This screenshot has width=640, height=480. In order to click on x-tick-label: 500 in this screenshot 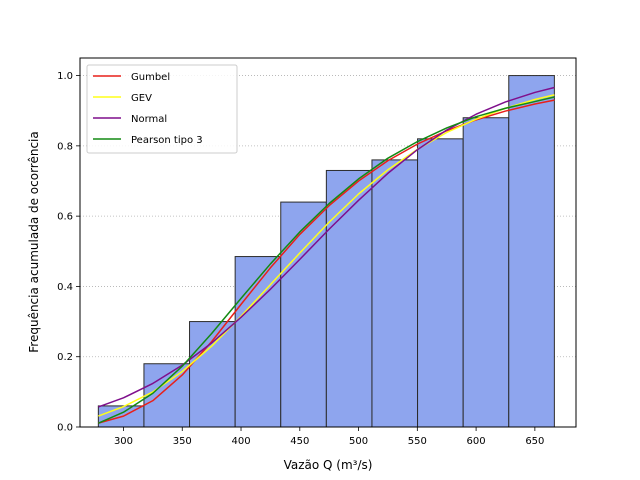, I will do `click(358, 441)`.